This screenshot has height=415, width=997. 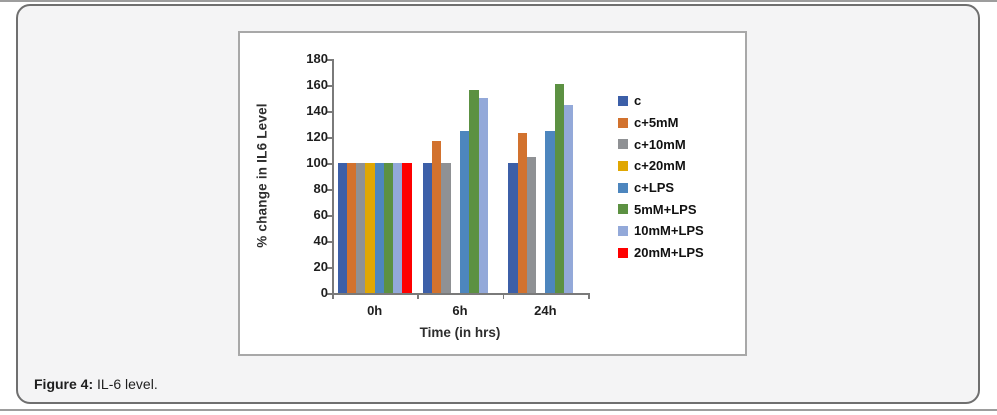 What do you see at coordinates (661, 101) in the screenshot?
I see `legend-item: c` at bounding box center [661, 101].